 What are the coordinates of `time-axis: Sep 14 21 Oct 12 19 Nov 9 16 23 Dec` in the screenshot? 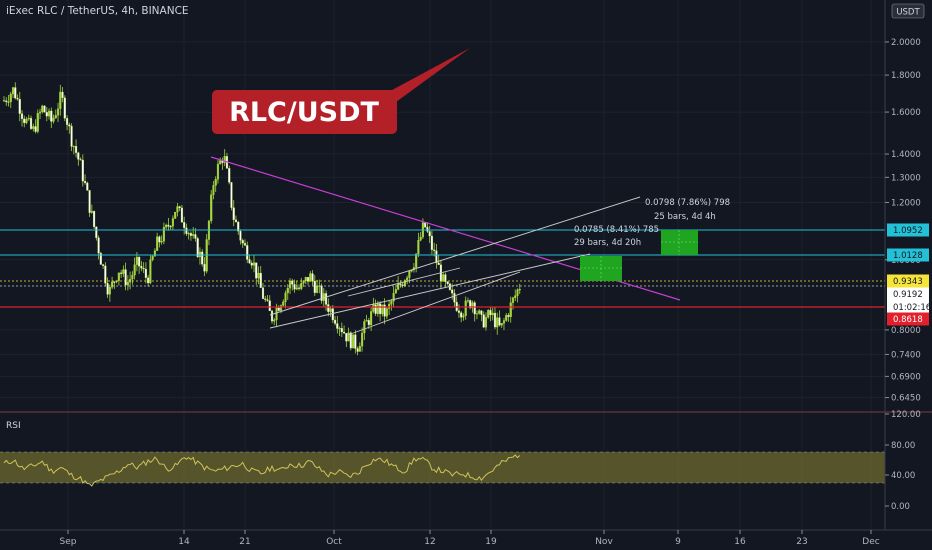 It's located at (470, 538).